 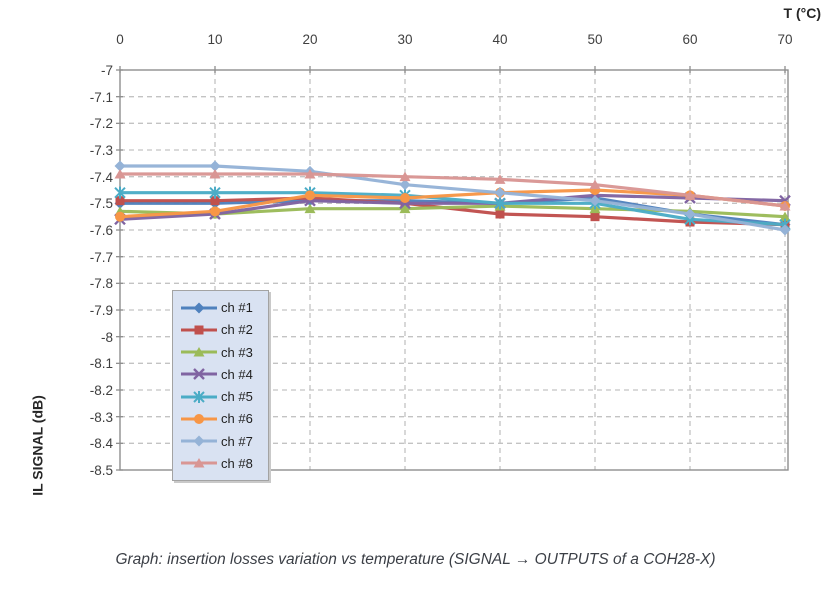 I want to click on legend-item: ch #7, so click(x=224, y=441).